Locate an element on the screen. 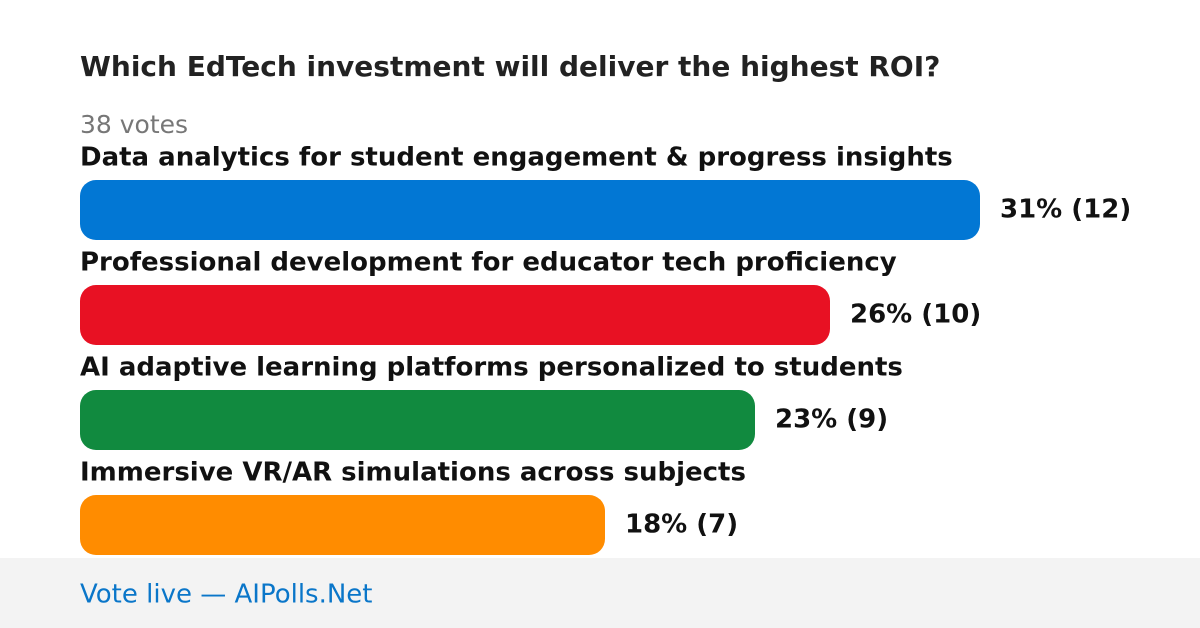 This screenshot has height=628, width=1200. value-label: 18% (7) is located at coordinates (681, 525).